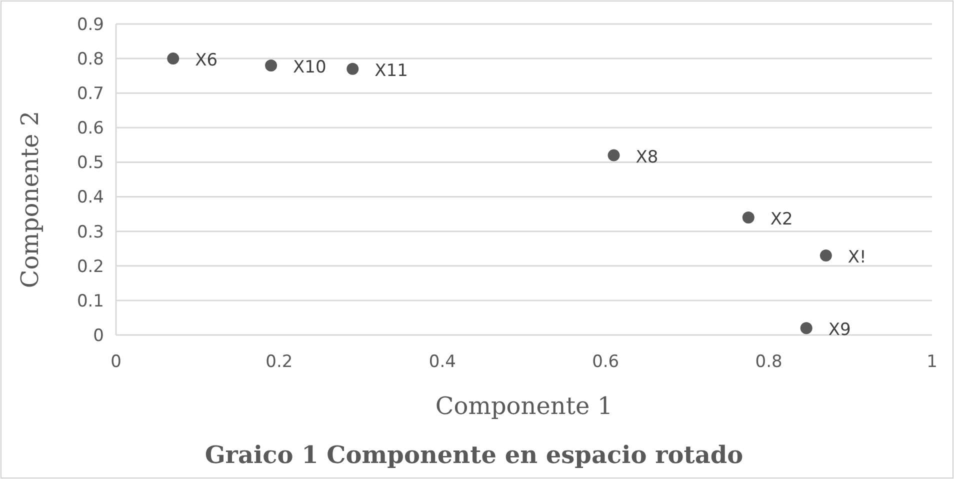  I want to click on y-tick-label: 0, so click(98, 336).